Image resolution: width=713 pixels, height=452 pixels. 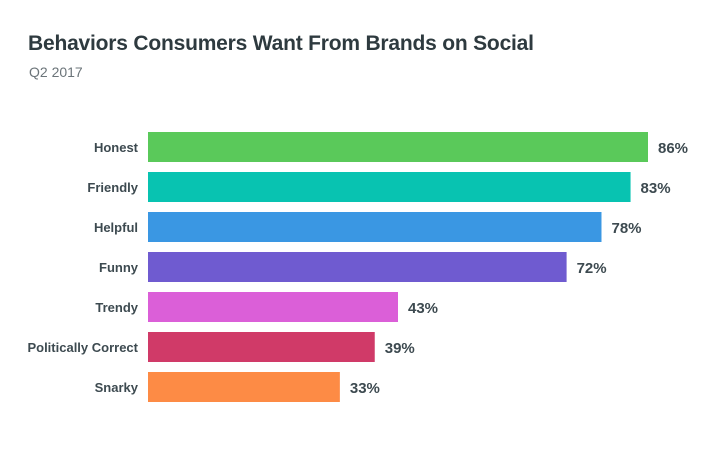 I want to click on category-label: Politically Correct, so click(x=82, y=347).